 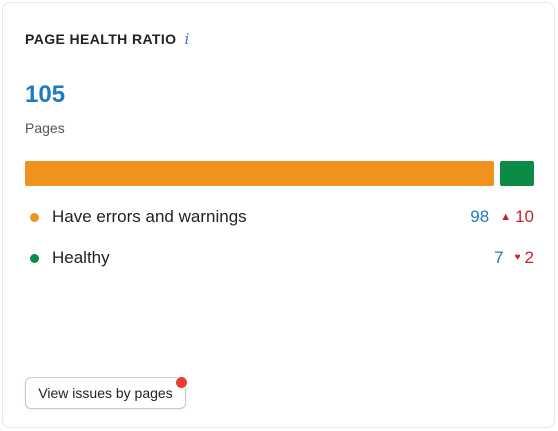 What do you see at coordinates (524, 216) in the screenshot?
I see `delta-value-errors: 10` at bounding box center [524, 216].